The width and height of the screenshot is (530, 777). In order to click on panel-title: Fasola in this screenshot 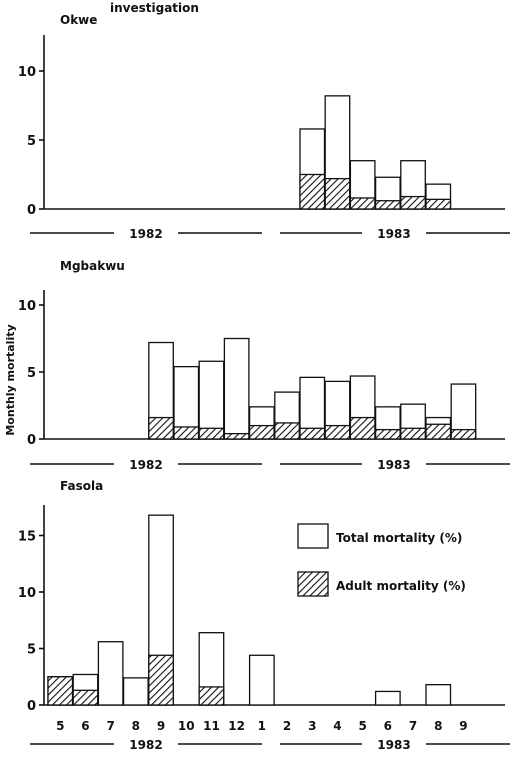, I will do `click(81, 486)`.